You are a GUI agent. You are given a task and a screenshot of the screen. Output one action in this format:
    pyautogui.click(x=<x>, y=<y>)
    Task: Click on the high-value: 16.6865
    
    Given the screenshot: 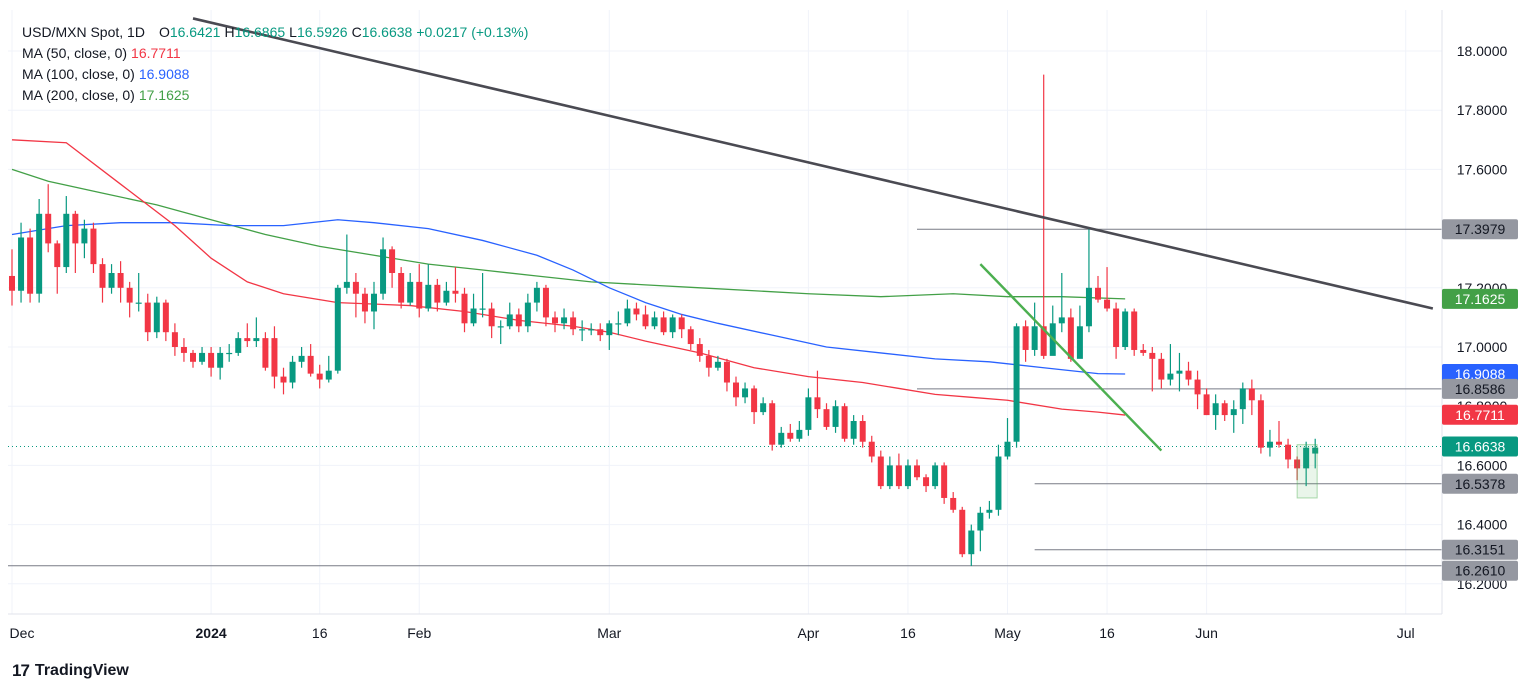 What is the action you would take?
    pyautogui.click(x=260, y=32)
    